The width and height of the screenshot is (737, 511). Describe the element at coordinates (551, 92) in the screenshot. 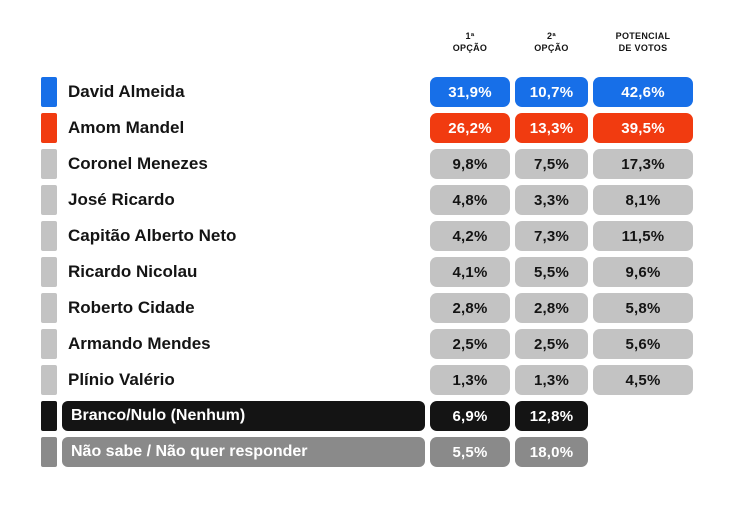

I see `opcao2-value: 10,7%` at that location.